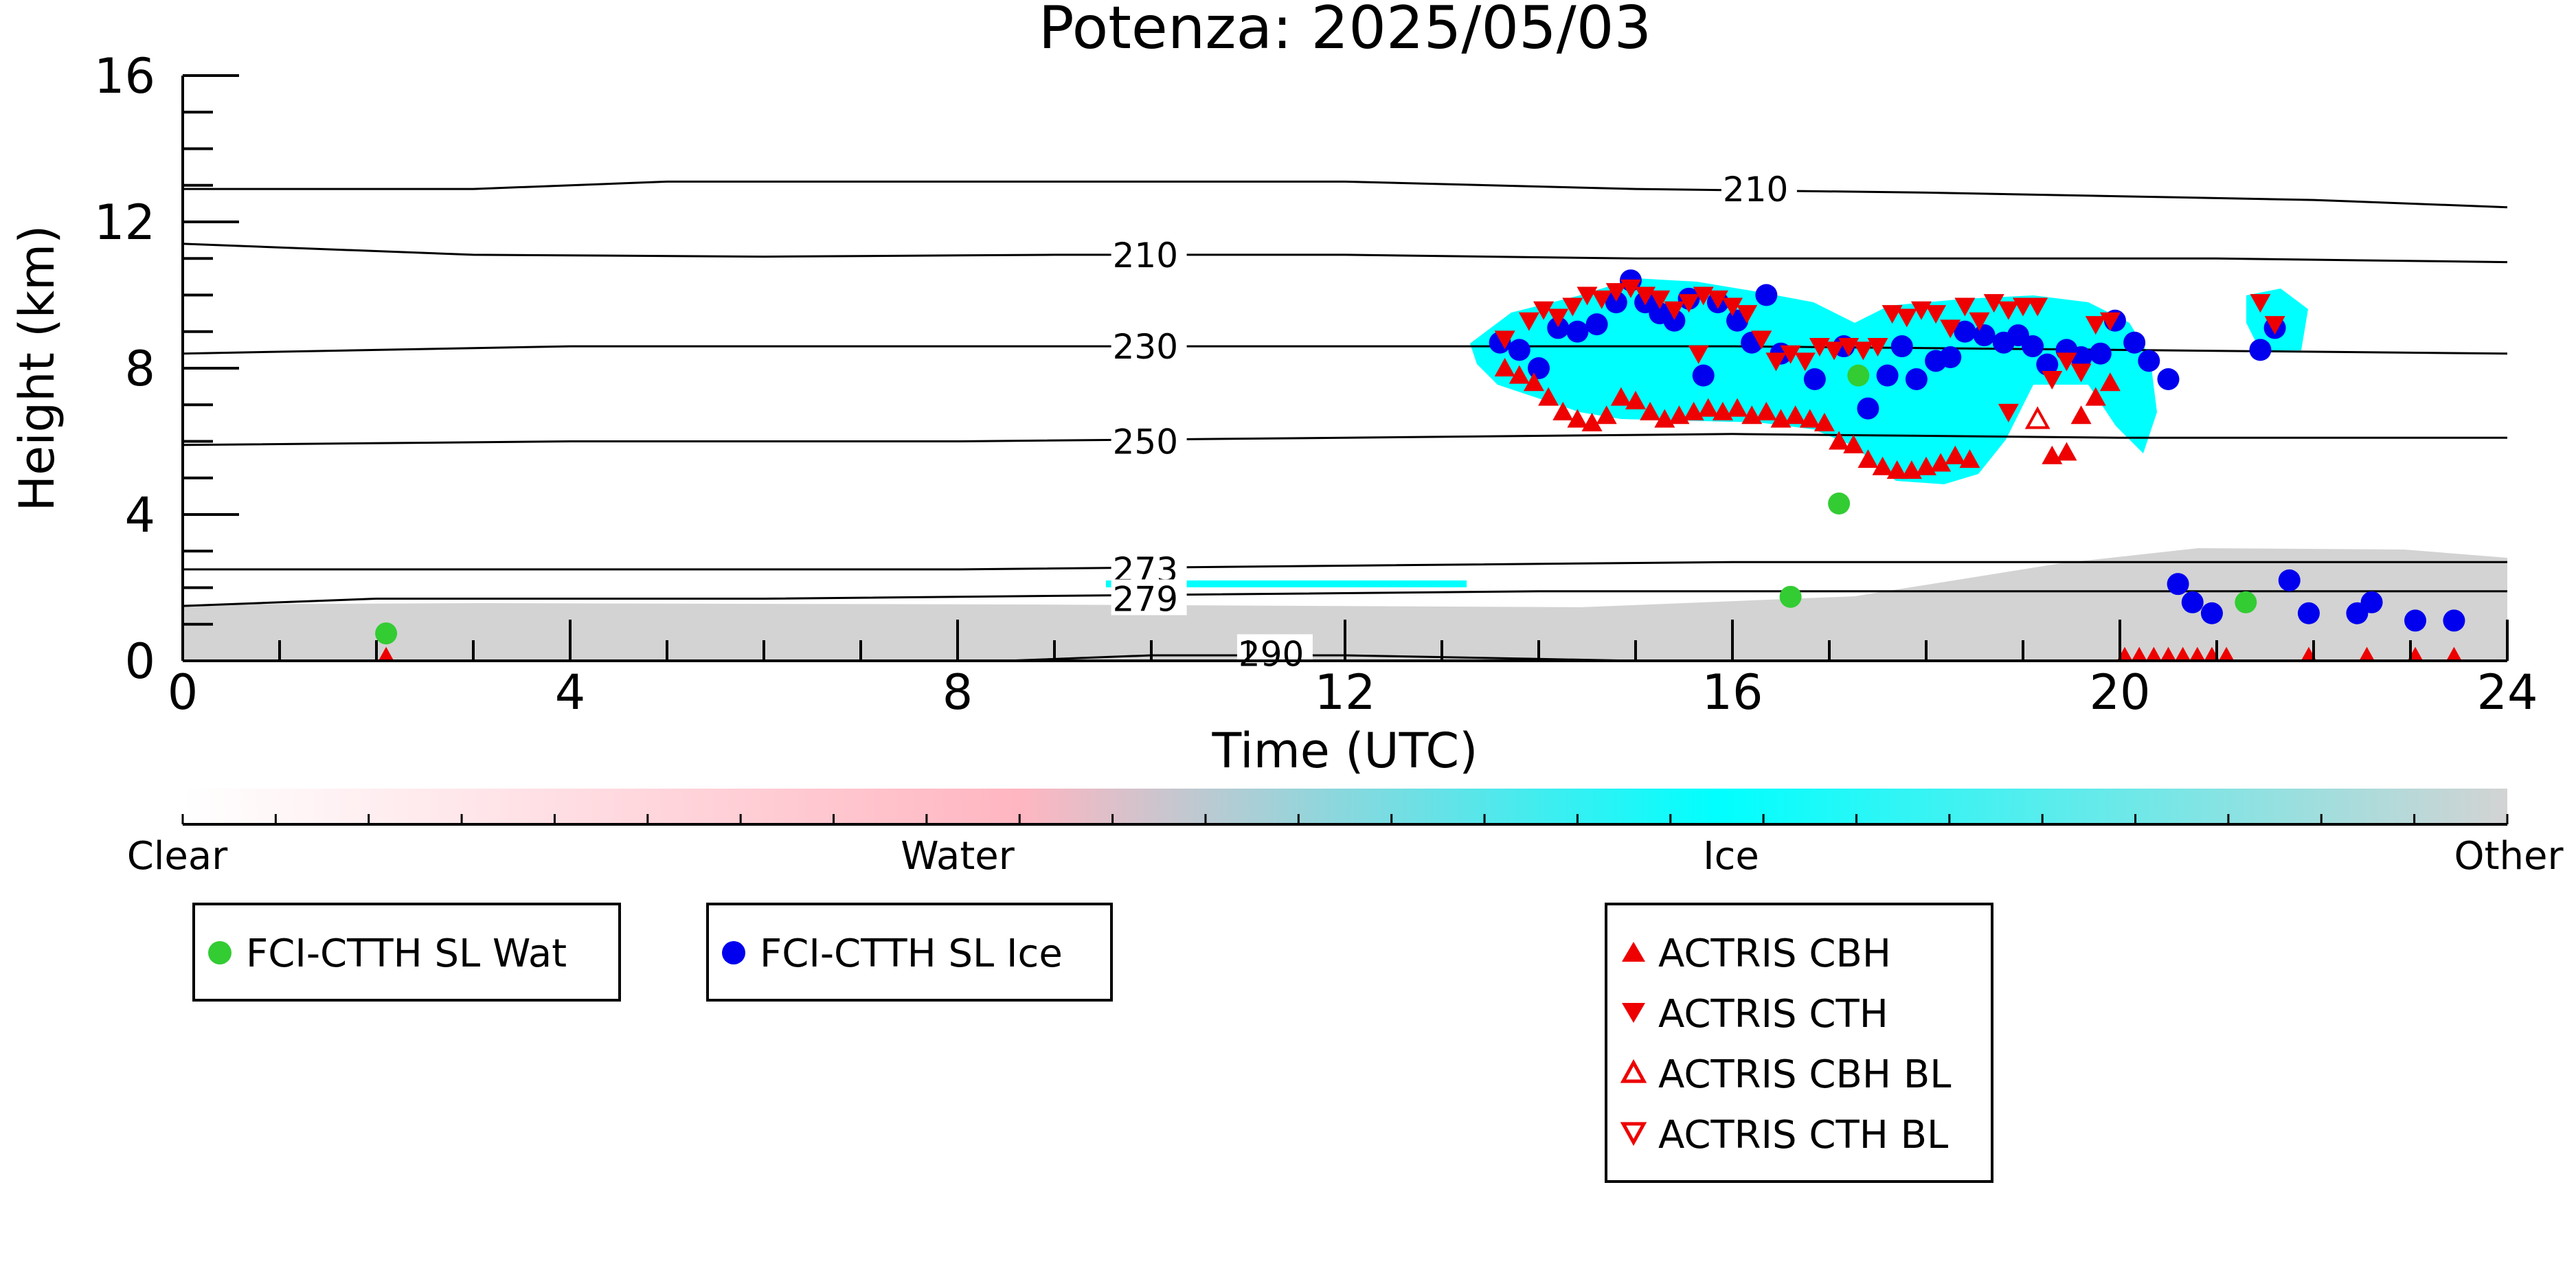  What do you see at coordinates (1345, 819) in the screenshot?
I see `colorbar-ticks` at bounding box center [1345, 819].